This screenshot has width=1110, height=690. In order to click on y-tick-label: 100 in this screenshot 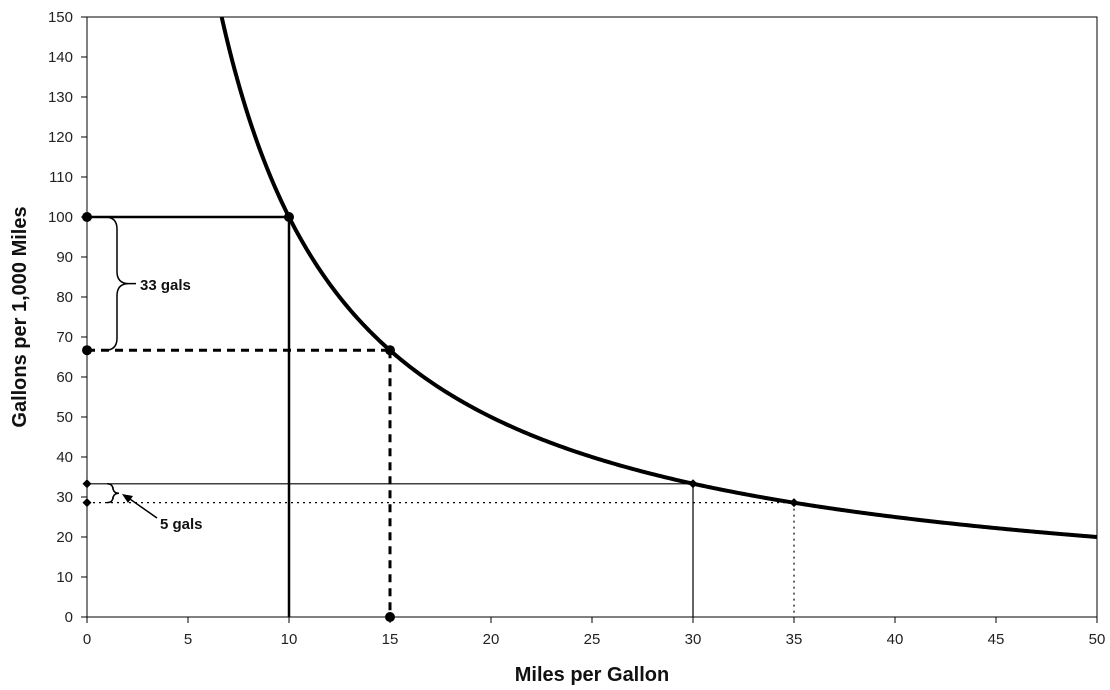, I will do `click(60, 217)`.